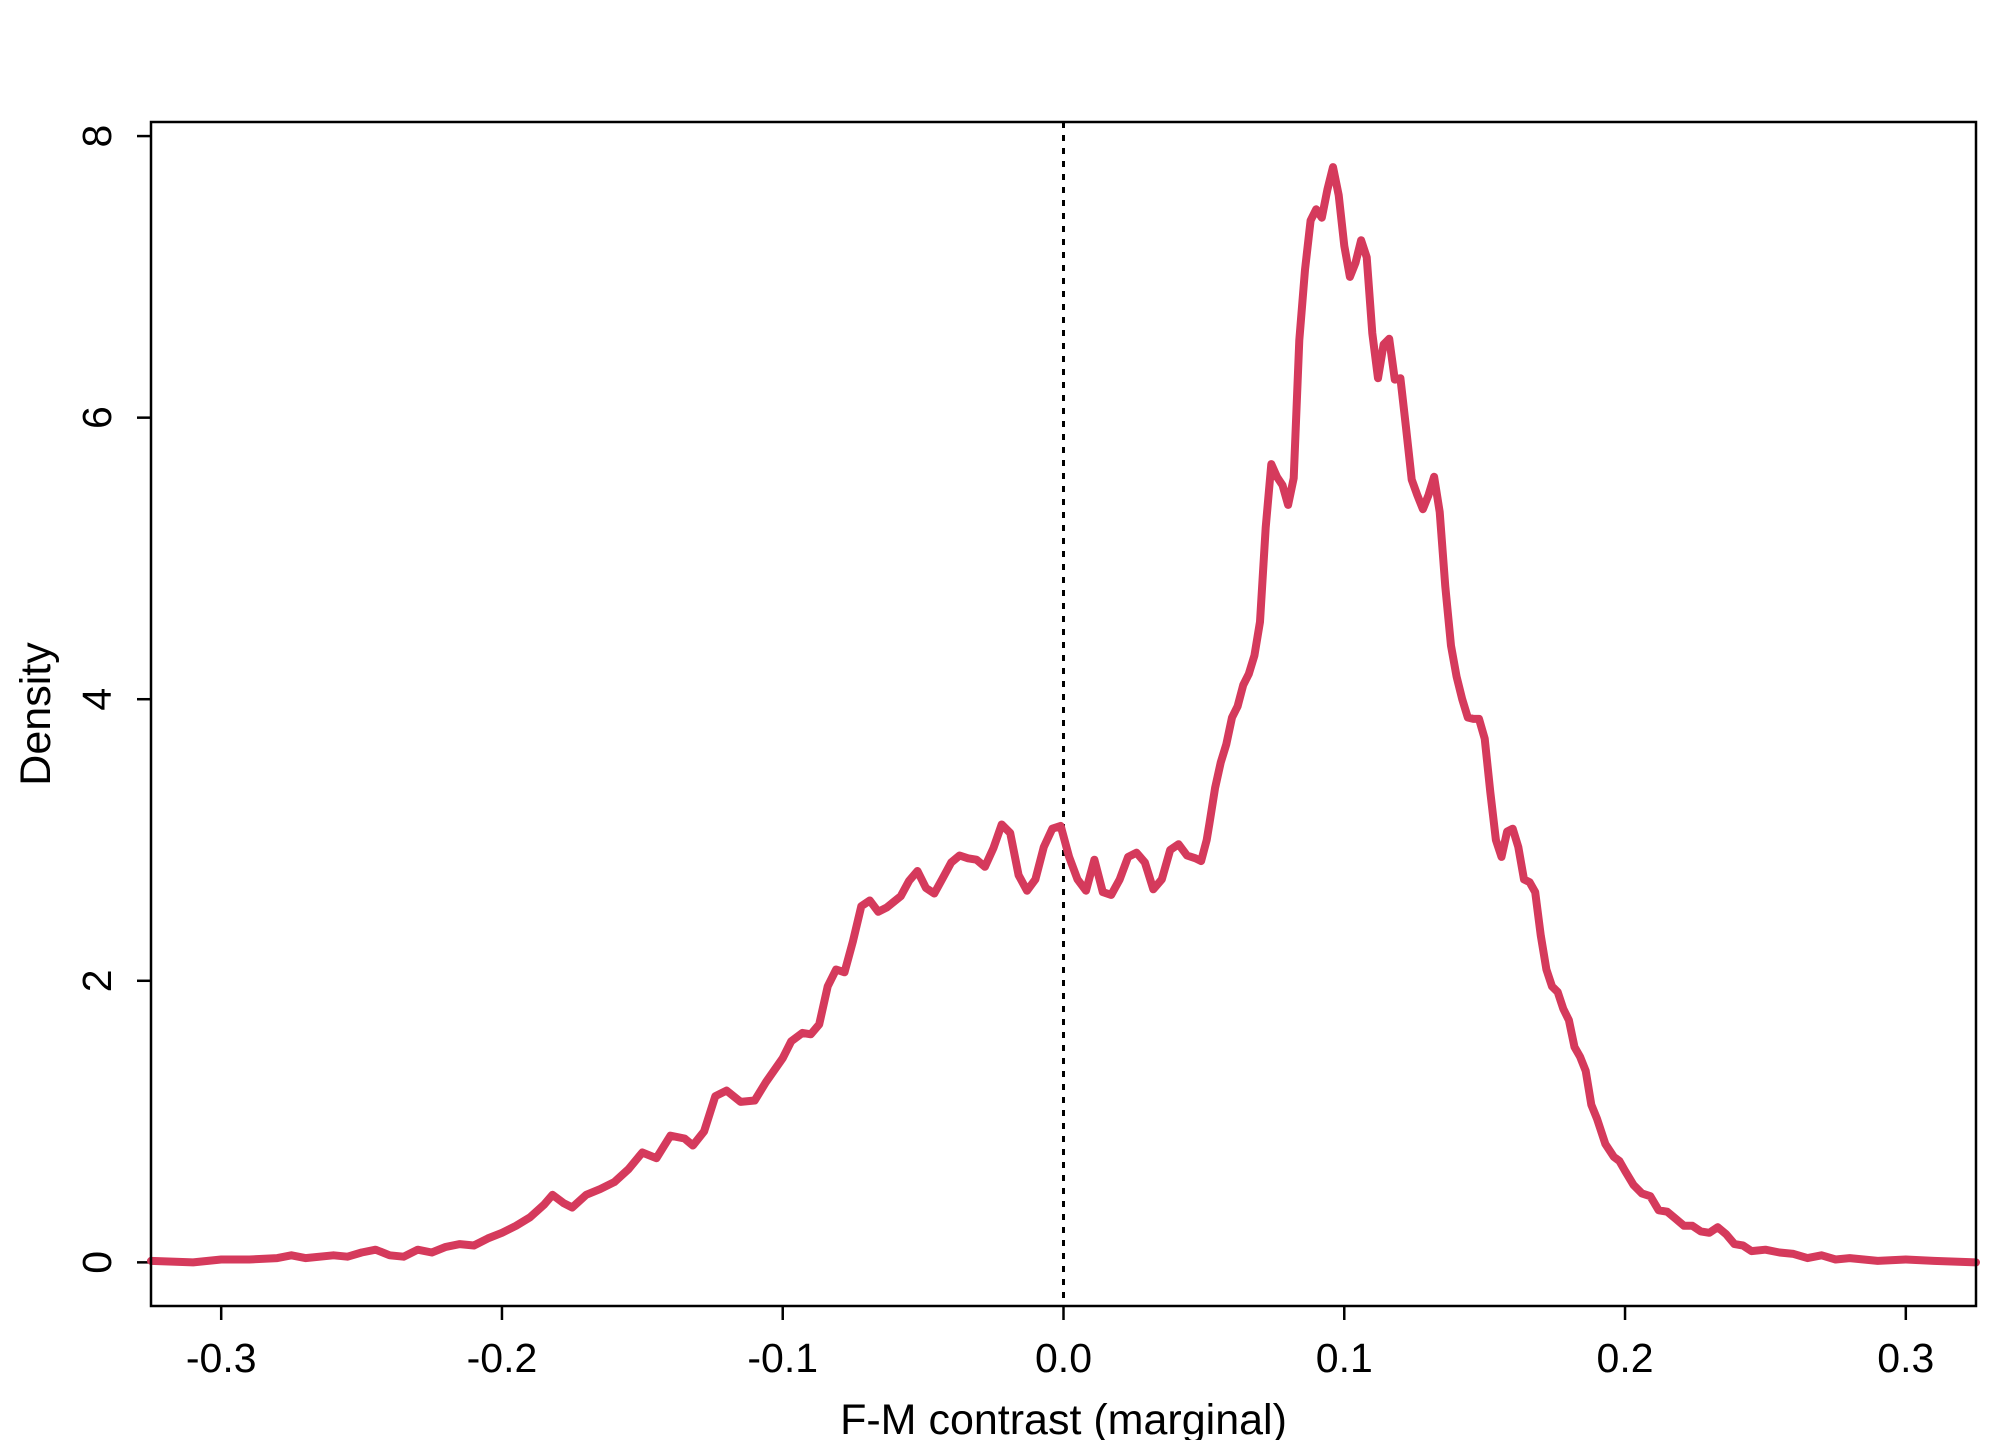 Image resolution: width=2016 pixels, height=1440 pixels. I want to click on x-tick-label: 0.1, so click(1344, 1358).